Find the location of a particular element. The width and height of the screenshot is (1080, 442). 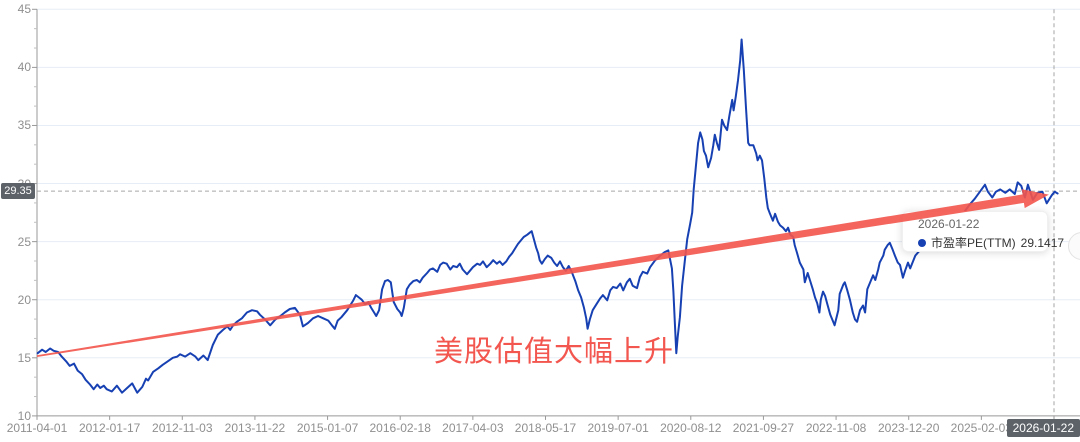

y-crosshair-badge: 29.35 is located at coordinates (18, 191).